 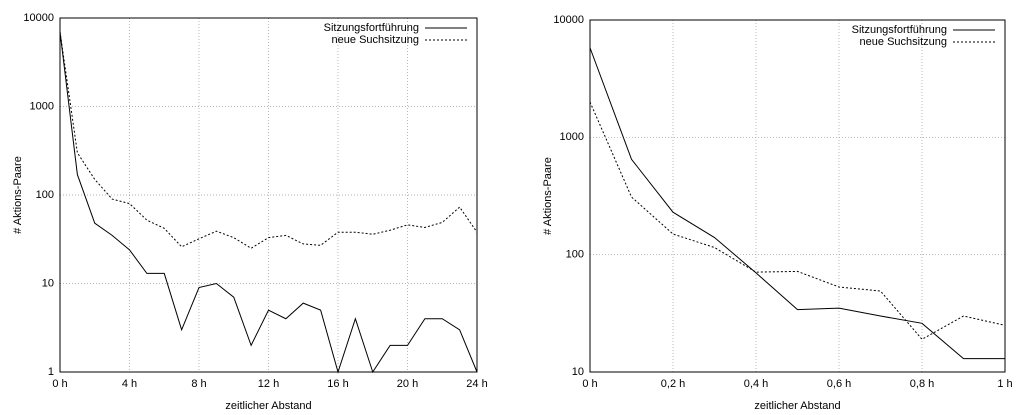 What do you see at coordinates (839, 384) in the screenshot?
I see `x-tick-label: 0,6 h` at bounding box center [839, 384].